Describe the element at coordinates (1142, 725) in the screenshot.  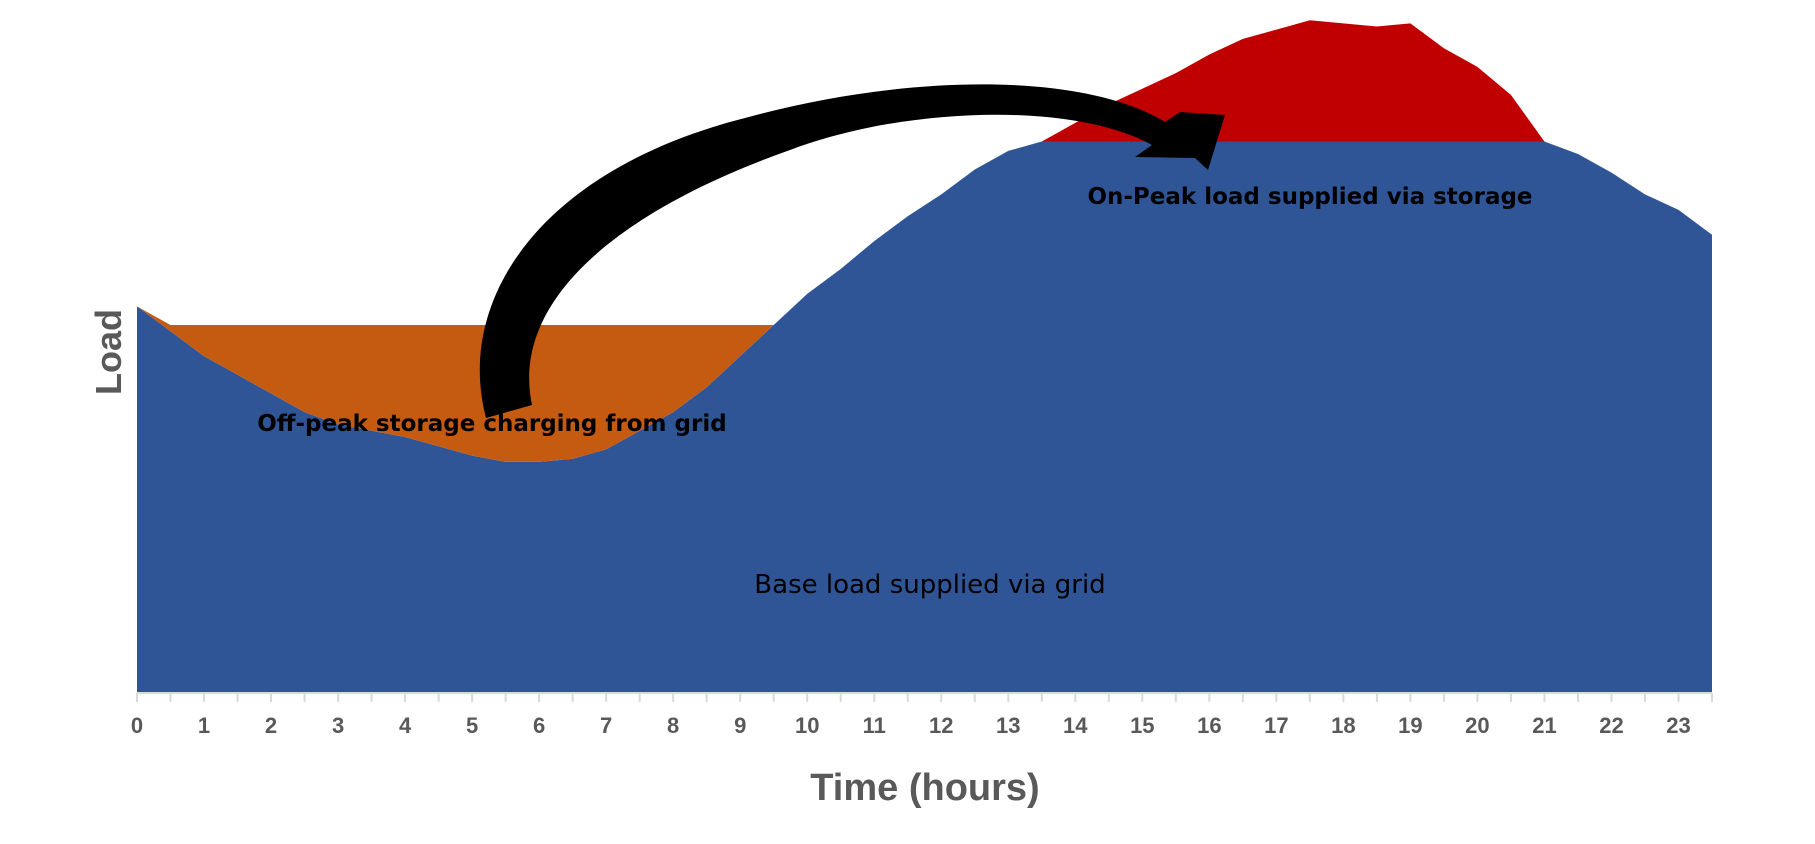
I see `x-tick-label: 15` at that location.